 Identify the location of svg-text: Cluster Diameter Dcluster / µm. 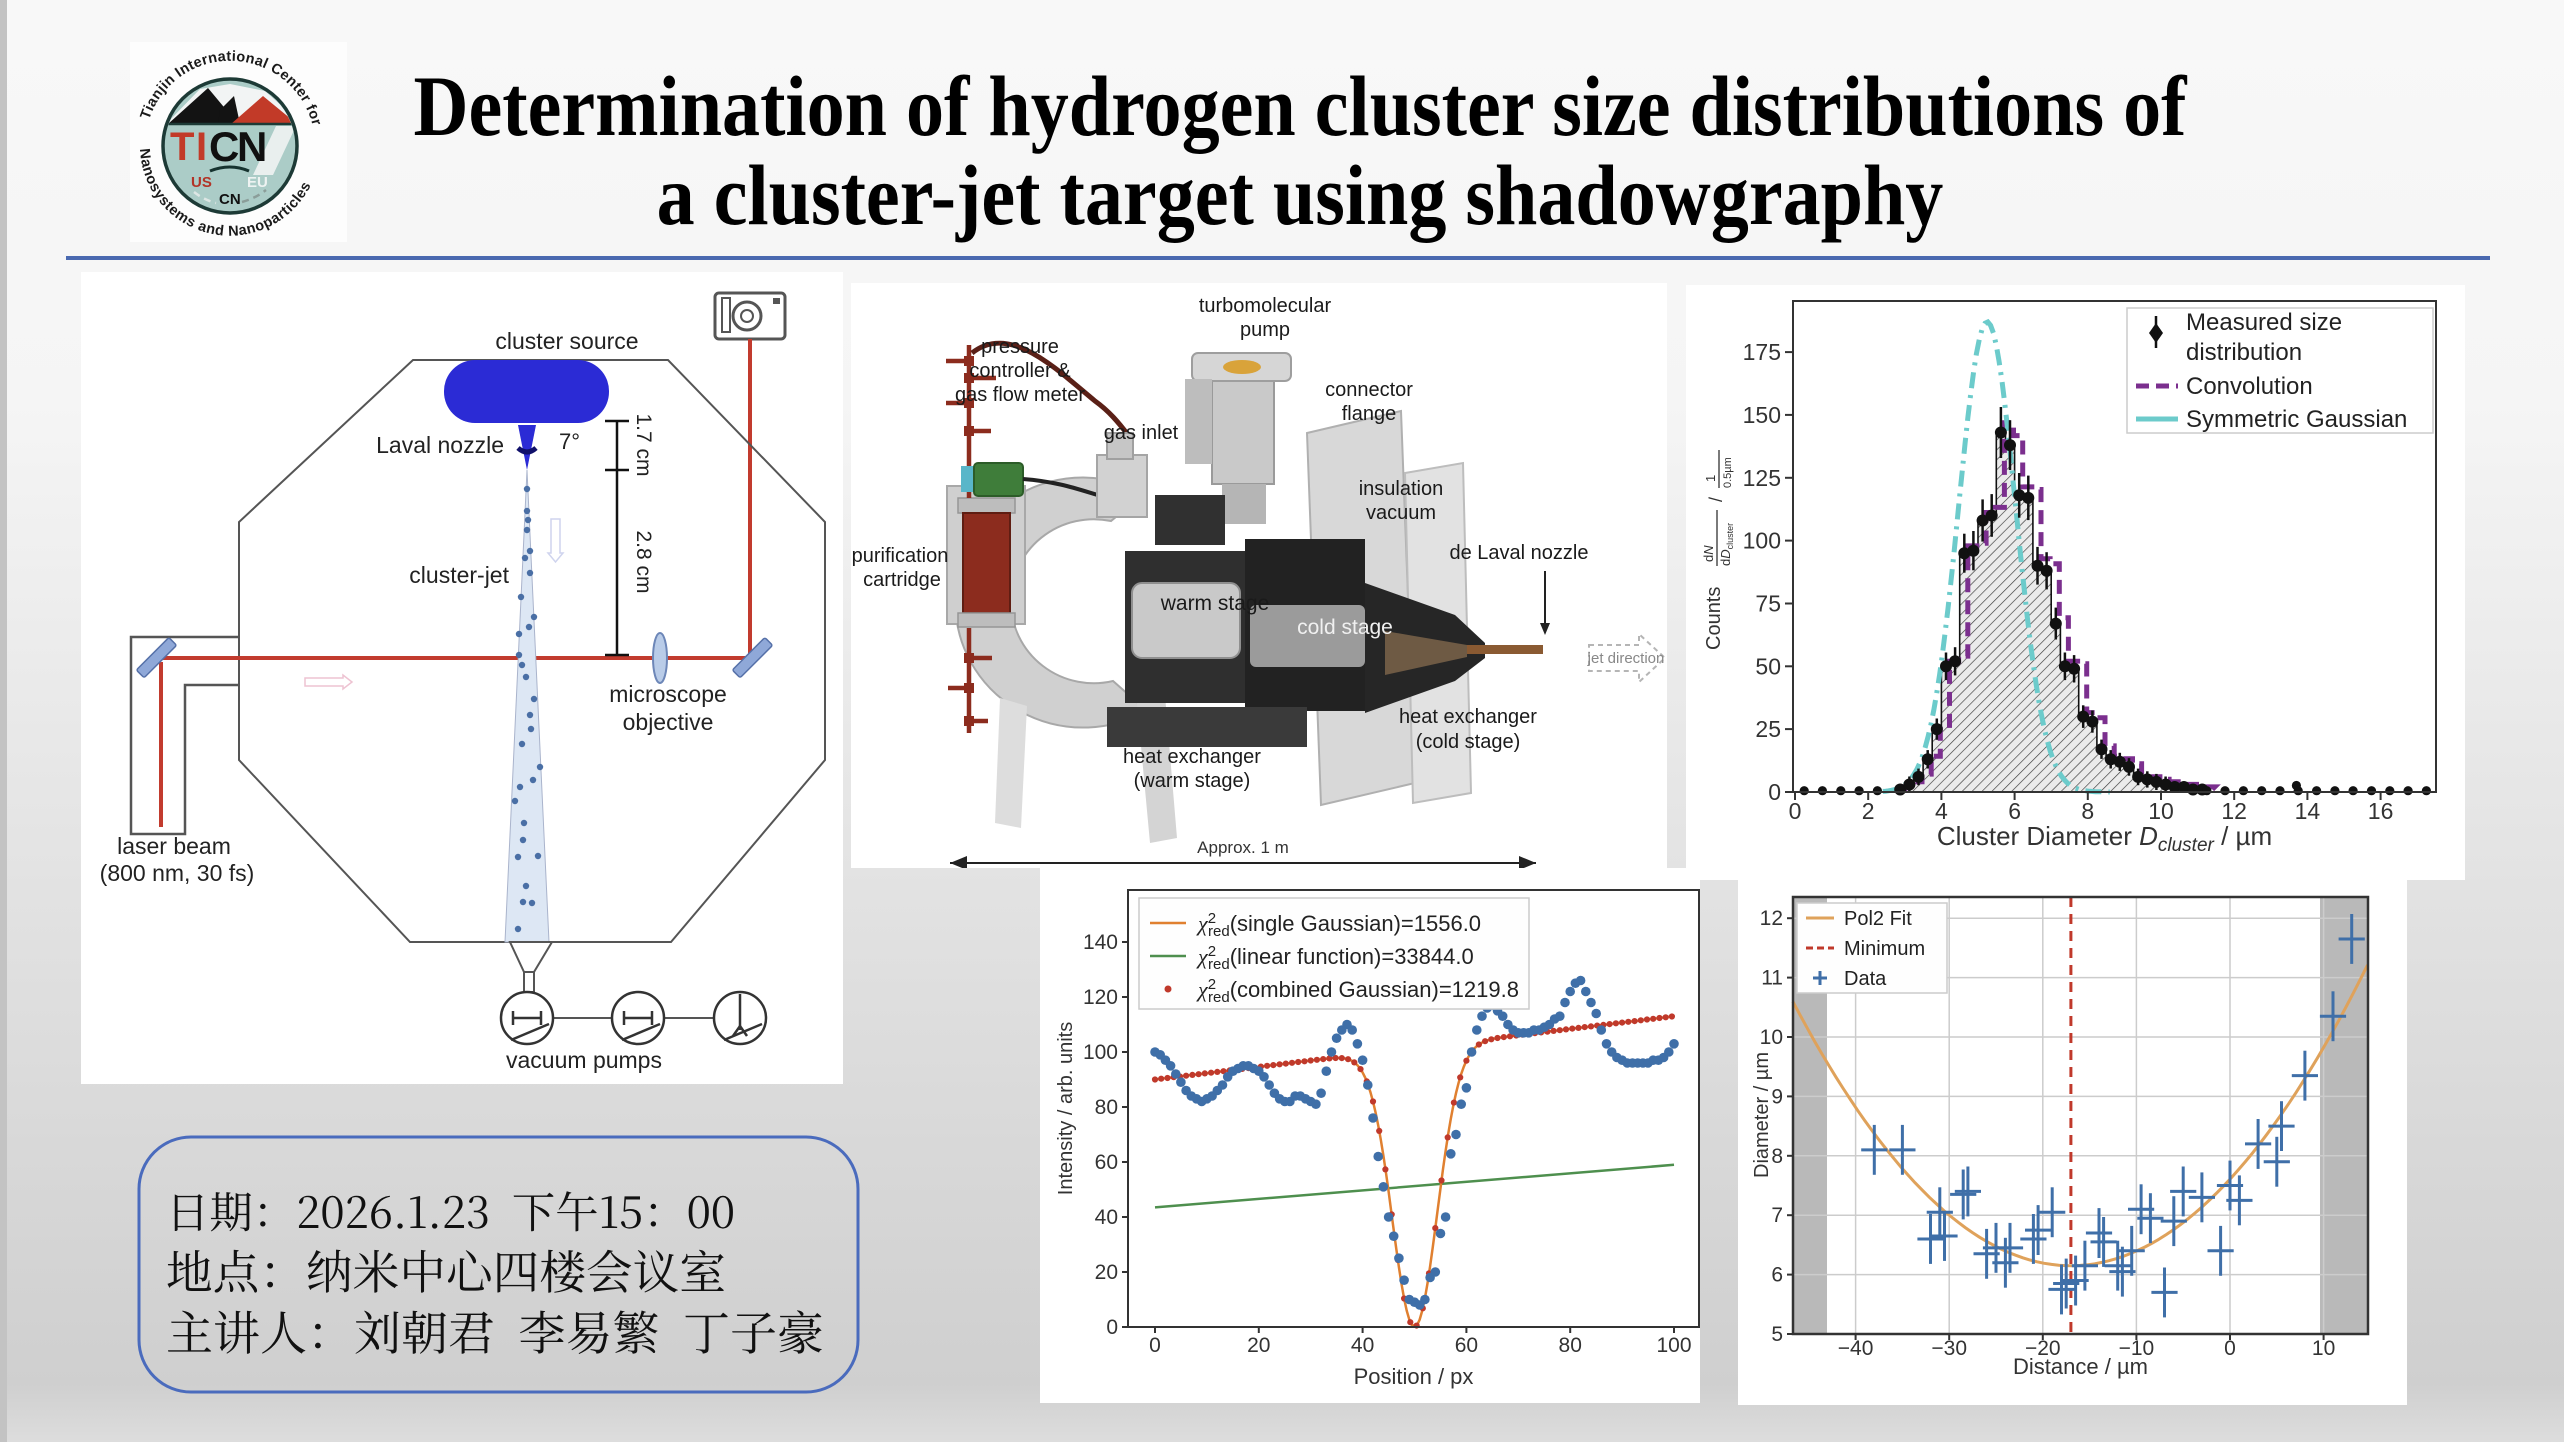
(2104, 838).